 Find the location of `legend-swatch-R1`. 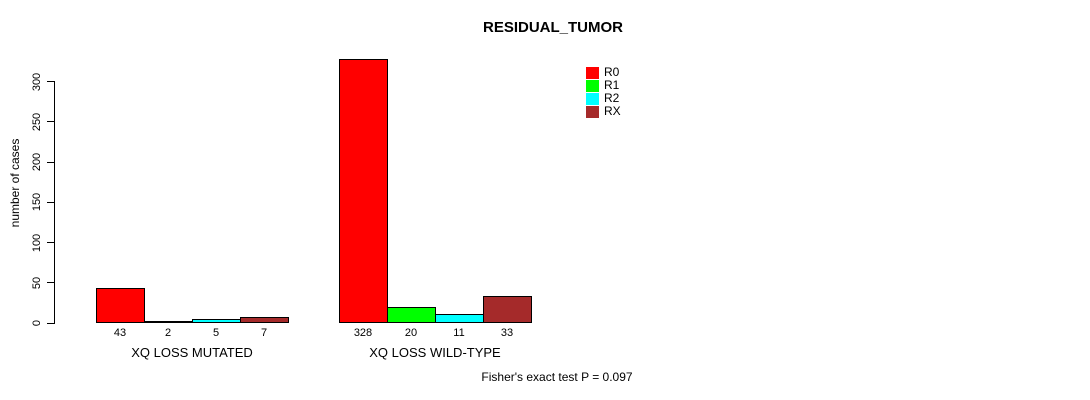

legend-swatch-R1 is located at coordinates (592, 85).